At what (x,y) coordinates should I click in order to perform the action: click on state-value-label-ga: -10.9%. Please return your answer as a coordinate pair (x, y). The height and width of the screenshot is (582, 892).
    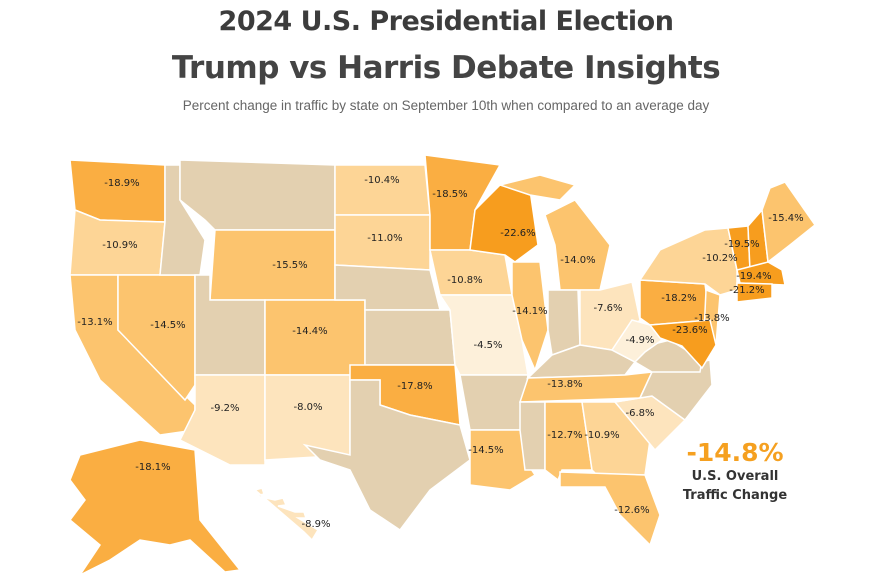
    Looking at the image, I should click on (601, 435).